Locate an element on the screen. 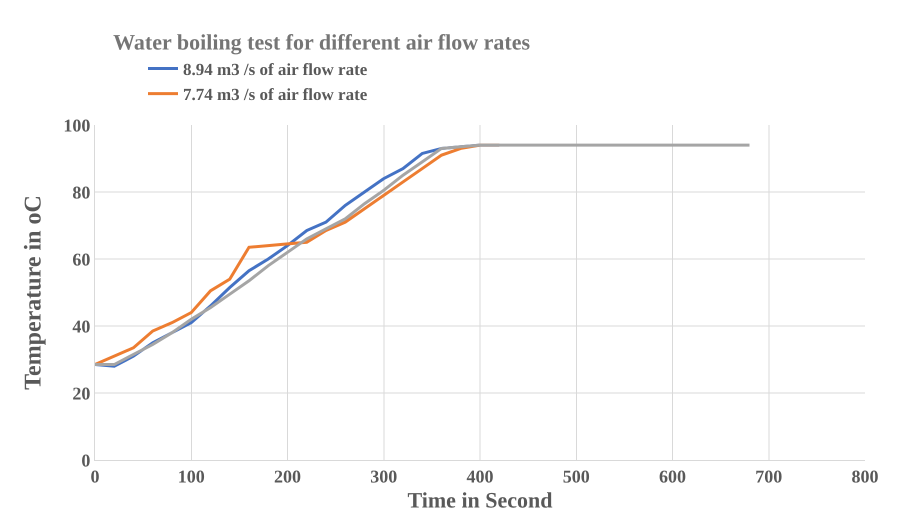 This screenshot has height=520, width=905. x-tick-label: 500 is located at coordinates (576, 476).